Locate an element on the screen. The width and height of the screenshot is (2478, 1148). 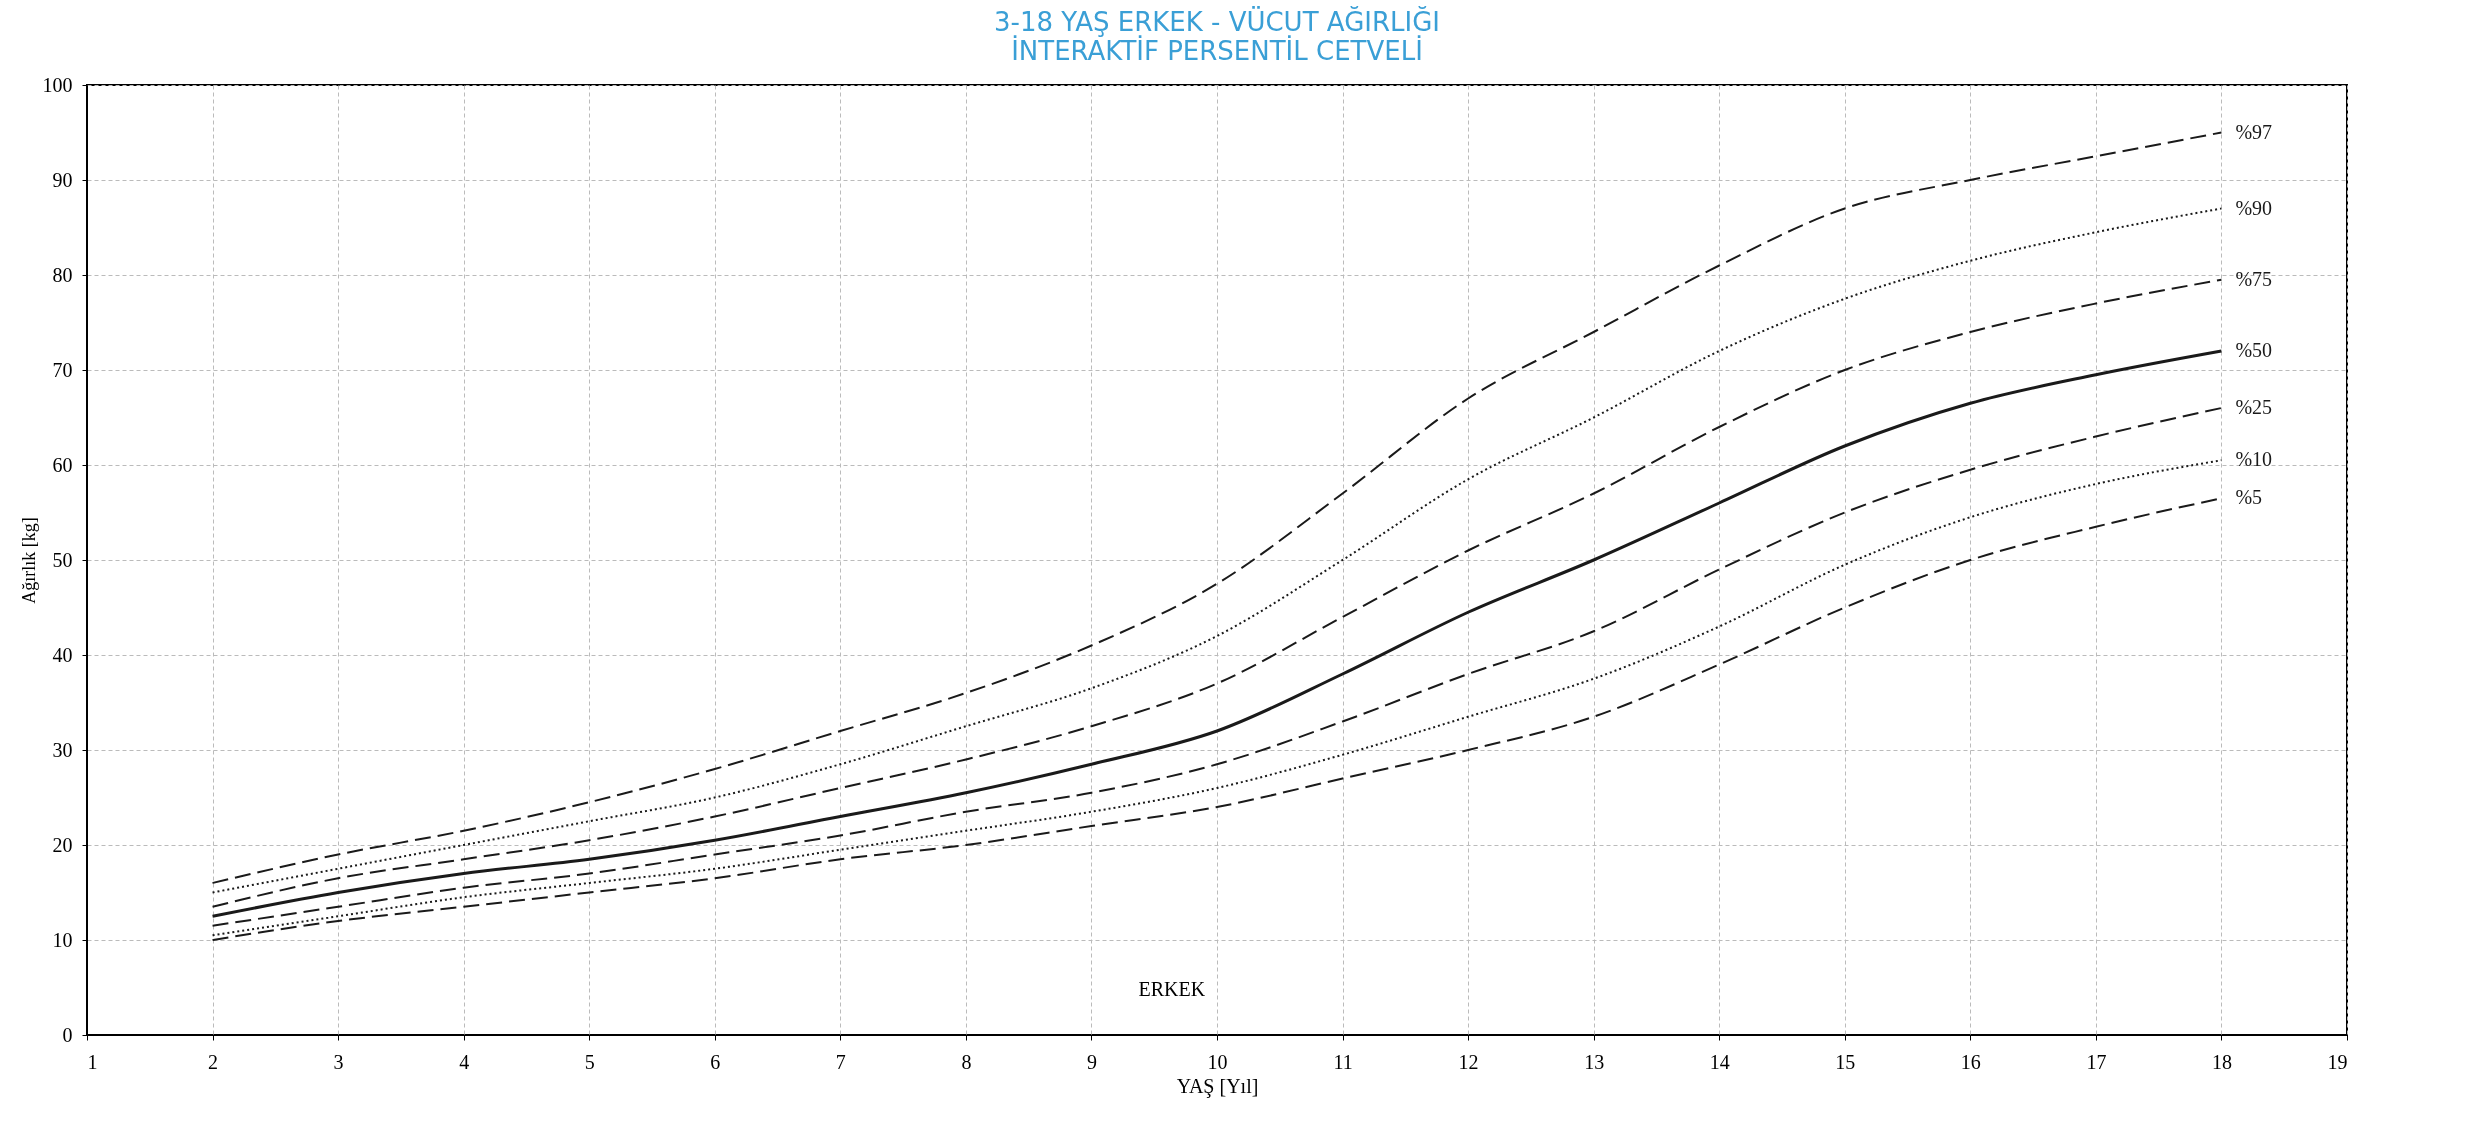
x-tick-label: 1 is located at coordinates (92, 1061).